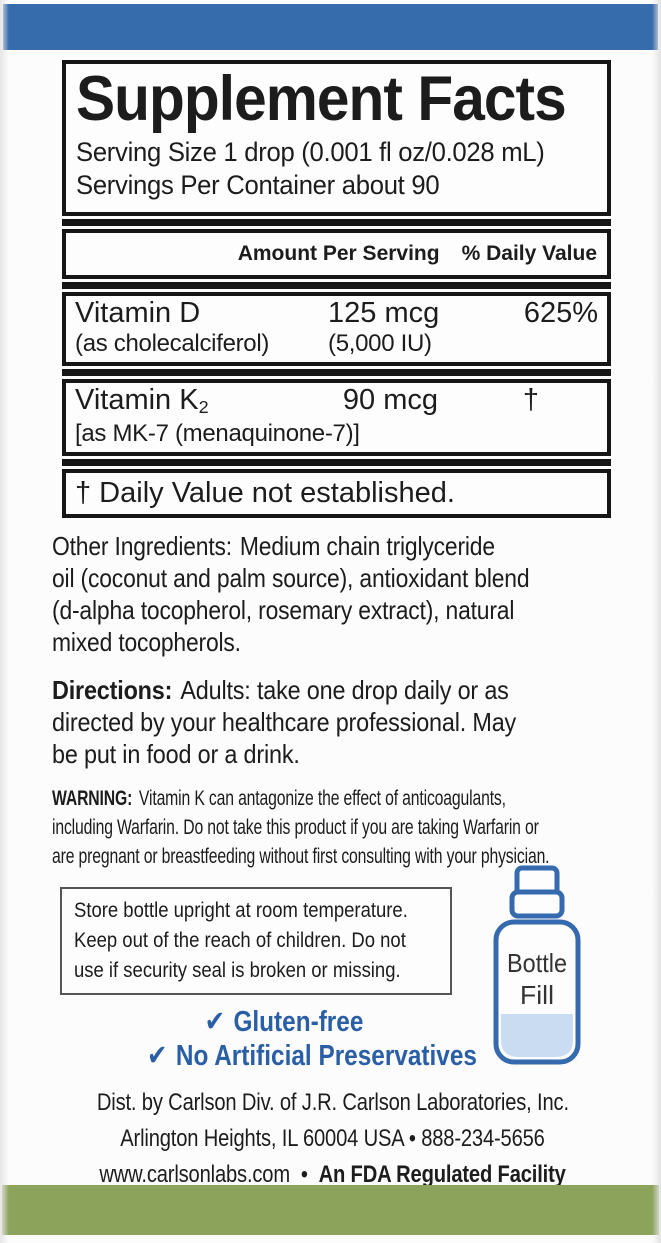 The width and height of the screenshot is (661, 1243). What do you see at coordinates (172, 343) in the screenshot?
I see `nutrient-source: (as cholecalciferol)` at bounding box center [172, 343].